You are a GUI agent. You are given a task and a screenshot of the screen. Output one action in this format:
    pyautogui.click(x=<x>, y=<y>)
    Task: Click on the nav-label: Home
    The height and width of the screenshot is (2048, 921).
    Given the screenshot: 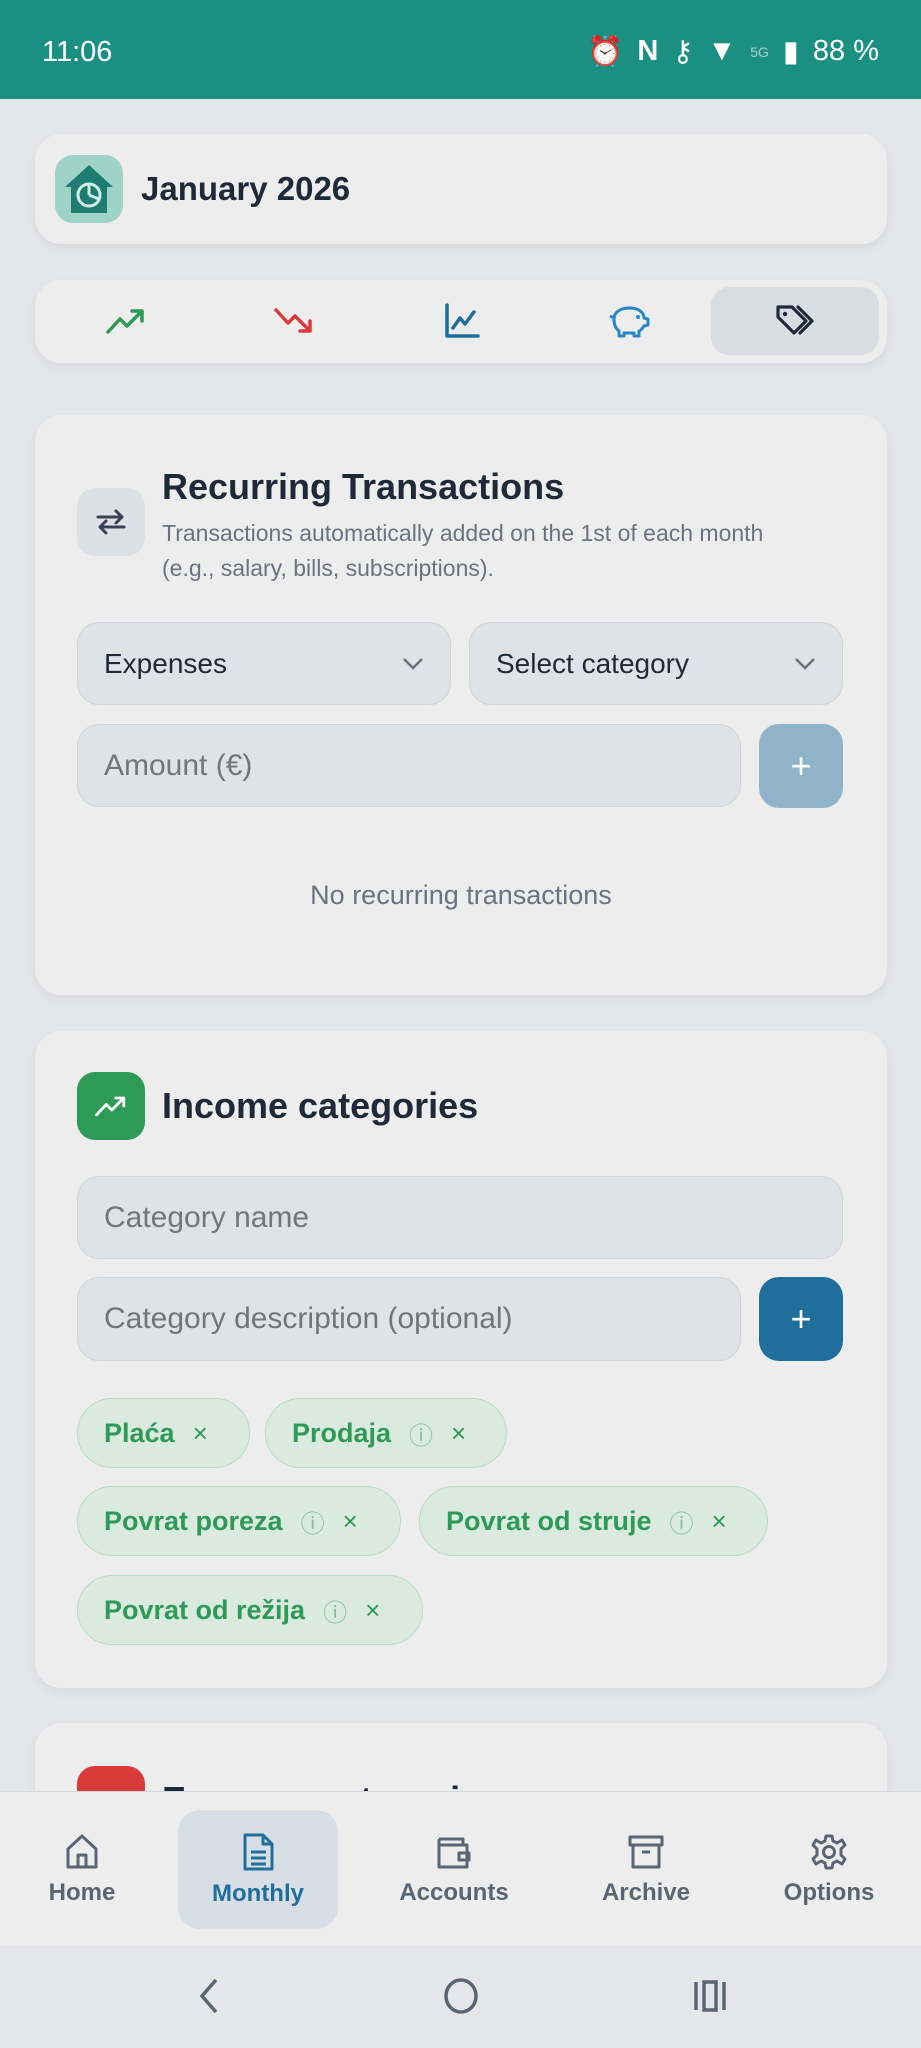 What is the action you would take?
    pyautogui.click(x=82, y=1892)
    